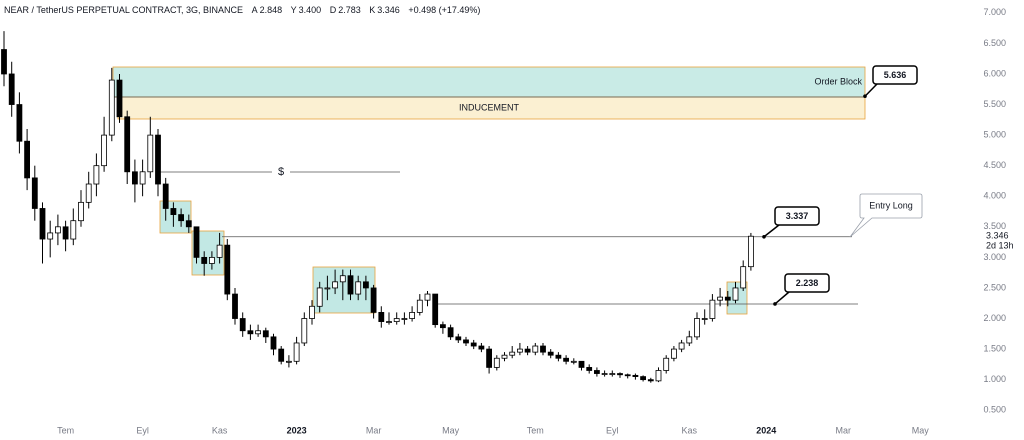 The image size is (1024, 440). Describe the element at coordinates (994, 196) in the screenshot. I see `y-tick-label: 4.000` at that location.